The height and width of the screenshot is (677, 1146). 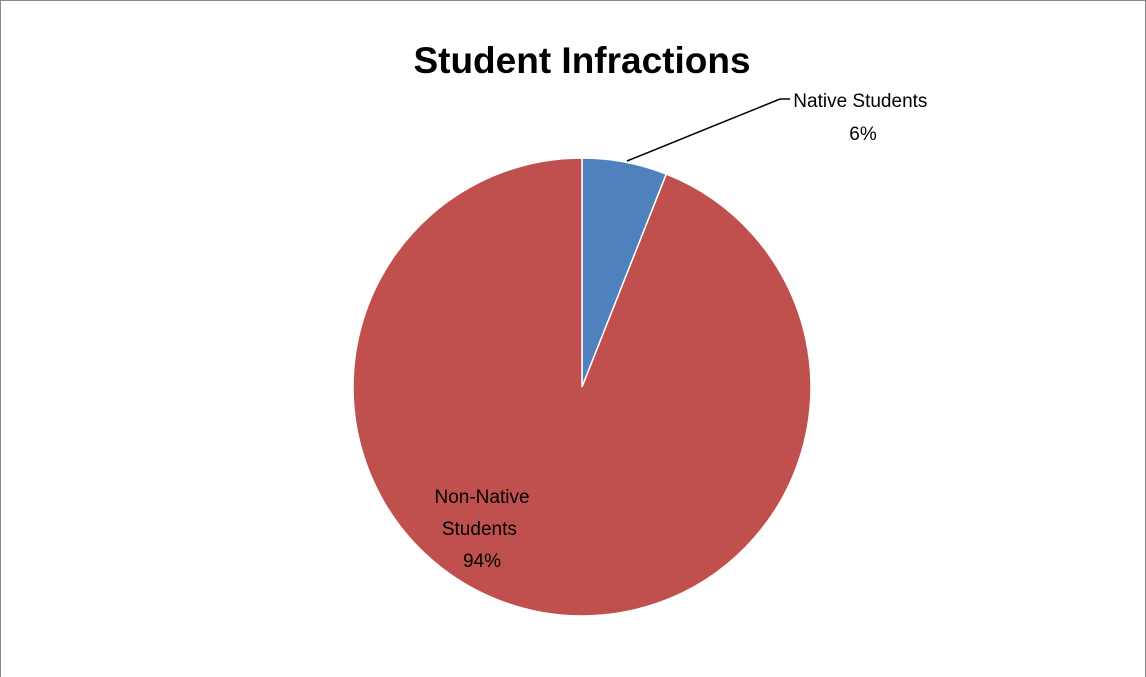 I want to click on slice-label-non-native: Non-Native Students 94%, so click(x=481, y=529).